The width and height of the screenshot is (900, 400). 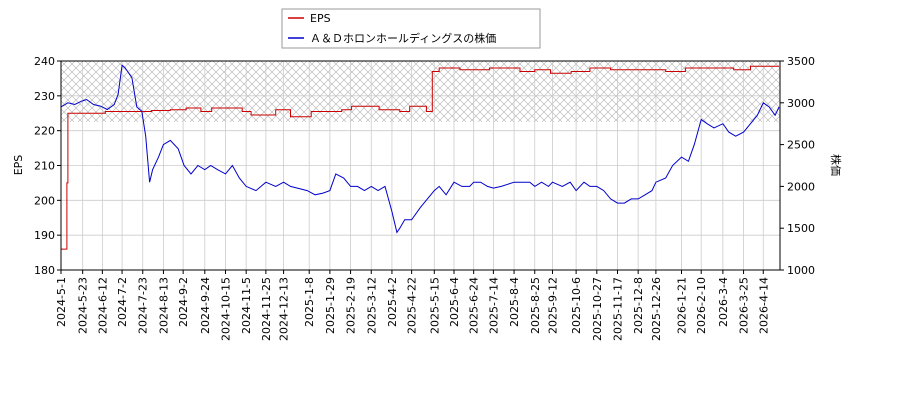 I want to click on x-tick-label: 2024-11-25, so click(x=266, y=309).